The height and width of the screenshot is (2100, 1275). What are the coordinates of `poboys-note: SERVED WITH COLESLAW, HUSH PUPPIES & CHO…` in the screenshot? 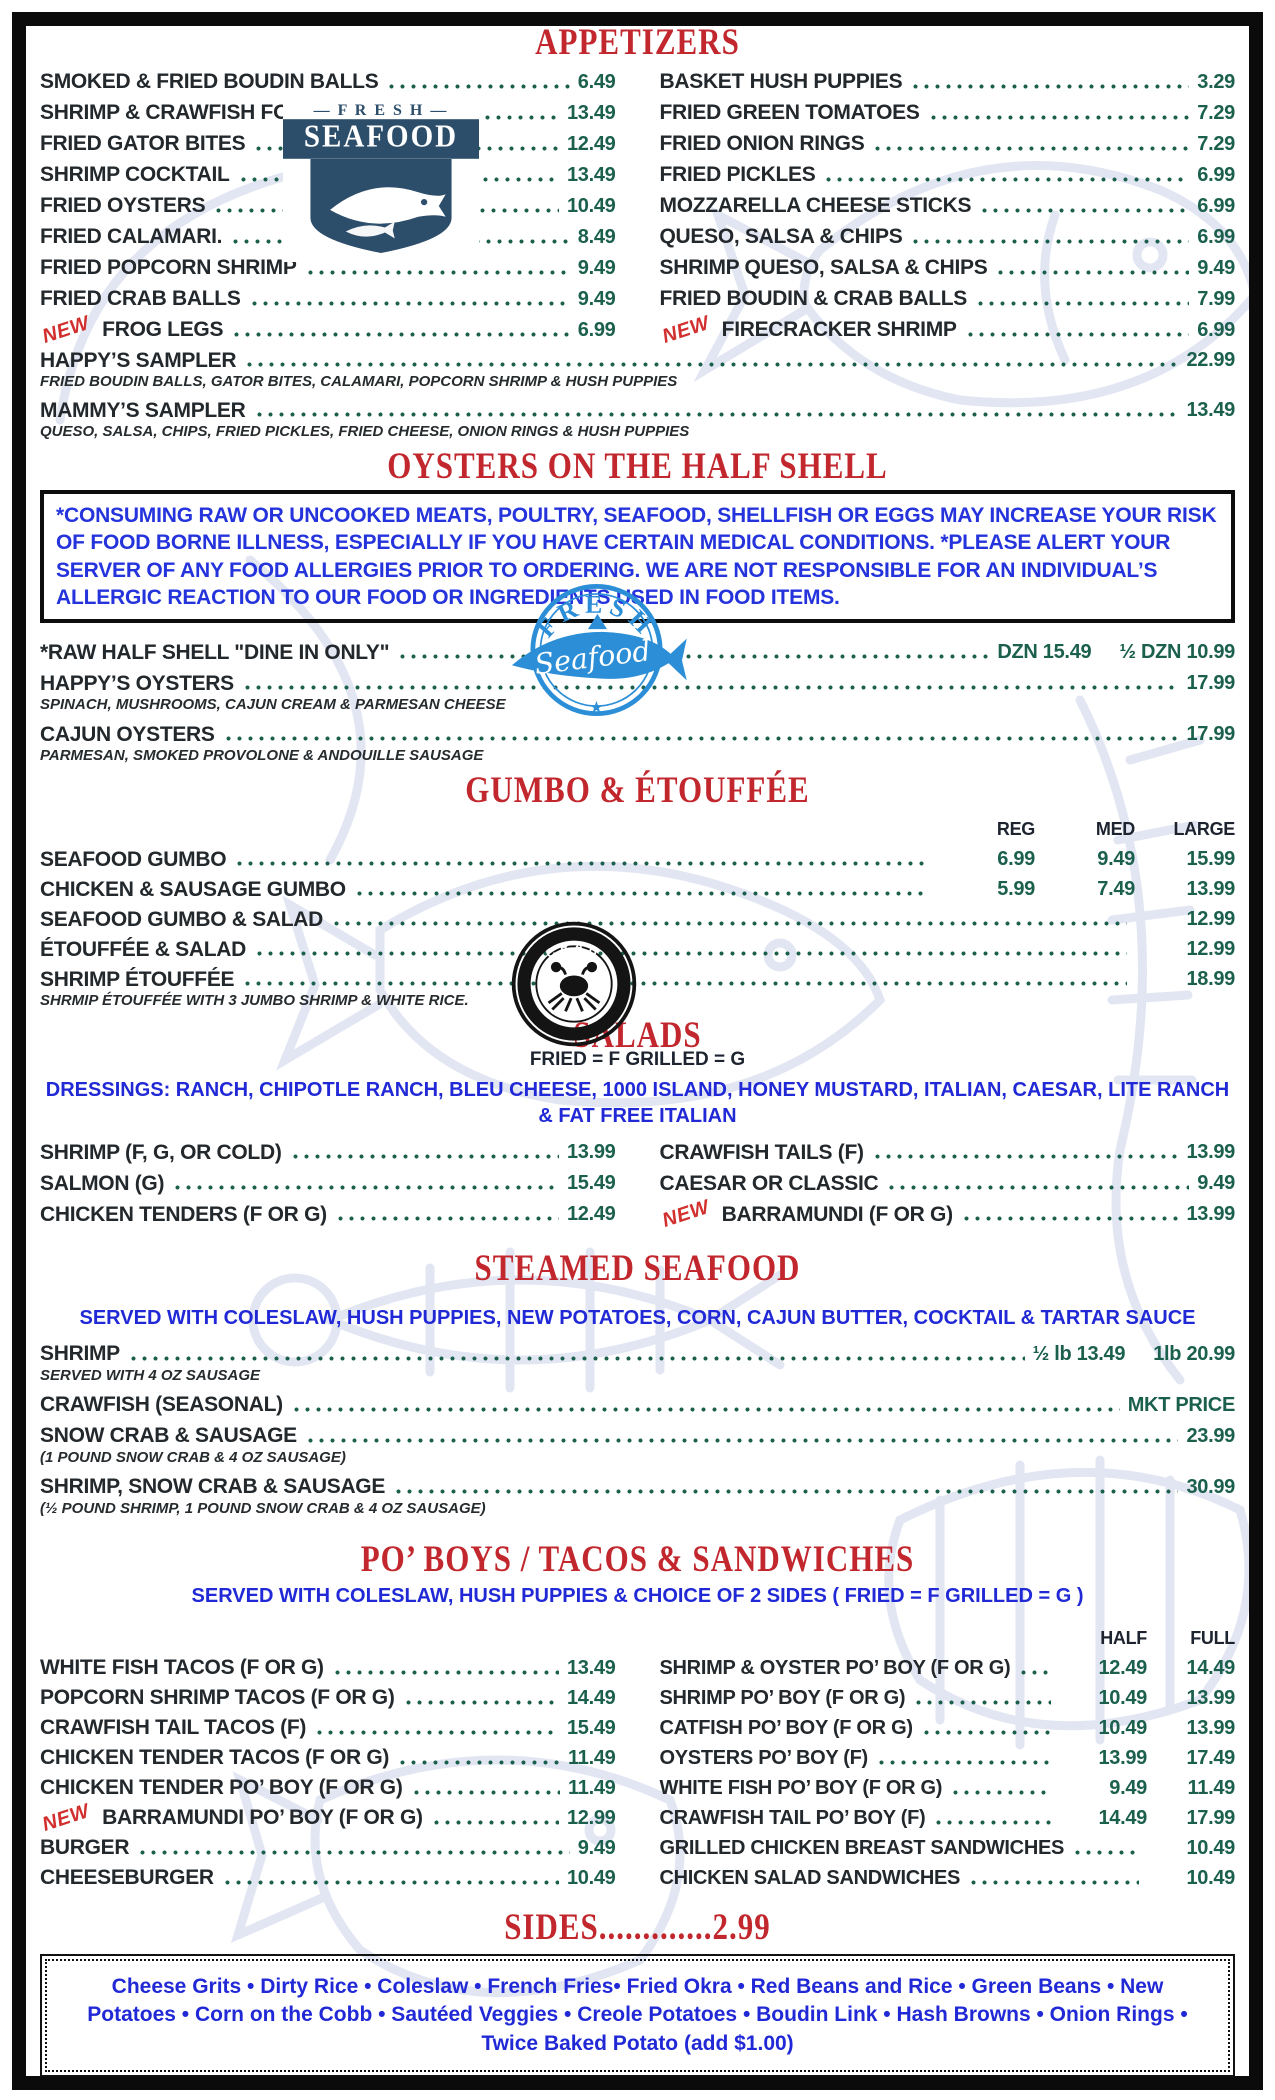 It's located at (637, 1596).